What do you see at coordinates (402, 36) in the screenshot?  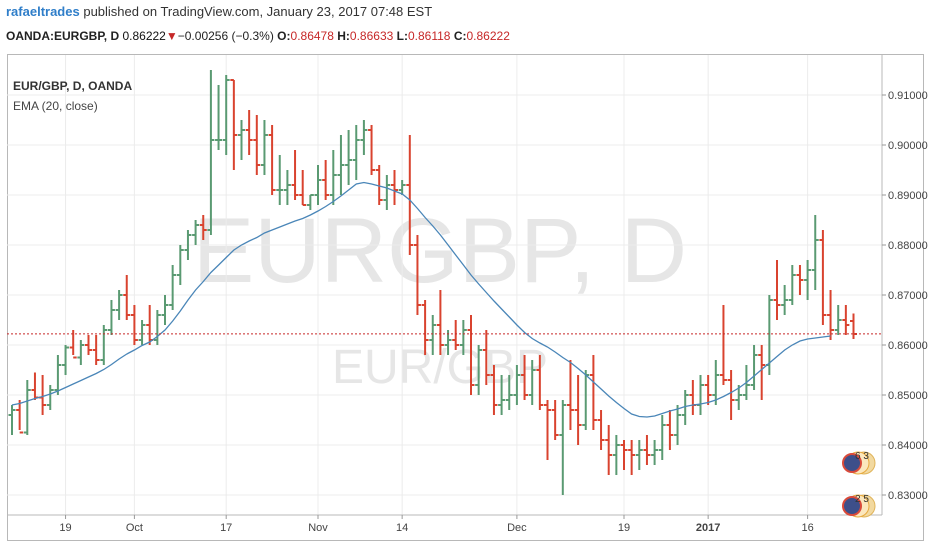 I see `low-label: L:` at bounding box center [402, 36].